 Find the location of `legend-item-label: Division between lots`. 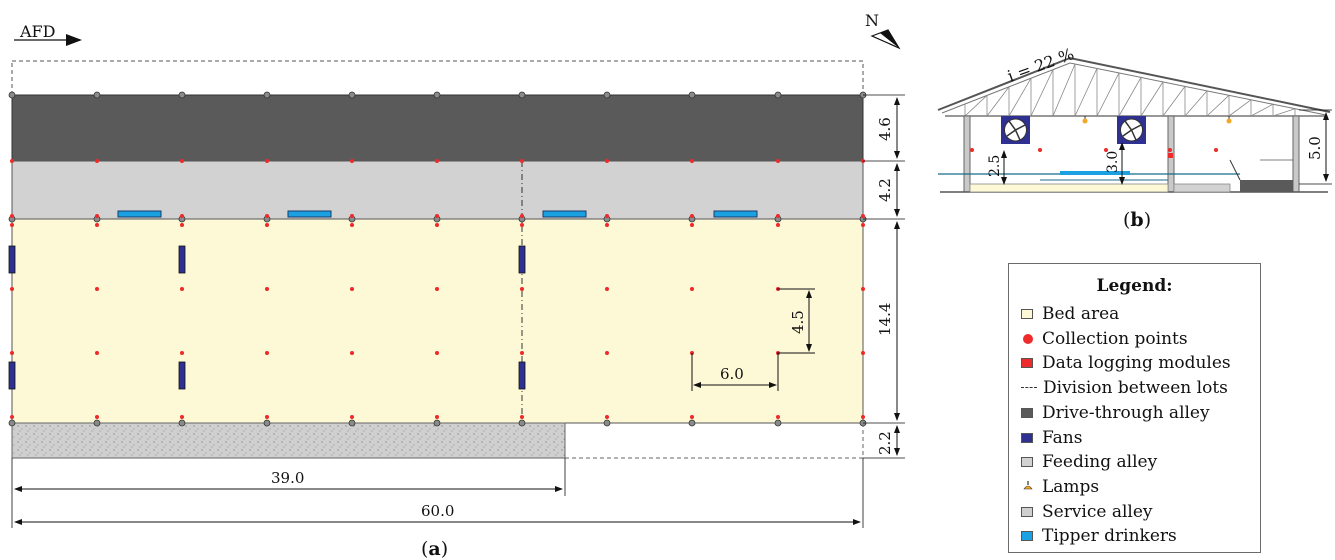

legend-item-label: Division between lots is located at coordinates (1135, 388).